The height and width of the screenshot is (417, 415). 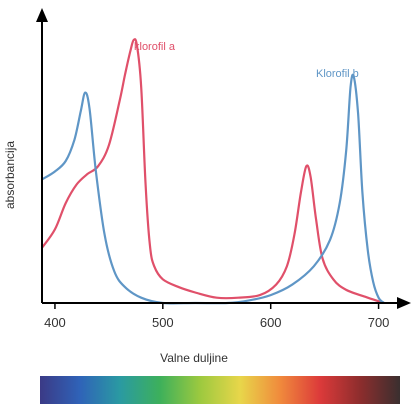 What do you see at coordinates (10, 175) in the screenshot?
I see `y-axis-label: absorbancija` at bounding box center [10, 175].